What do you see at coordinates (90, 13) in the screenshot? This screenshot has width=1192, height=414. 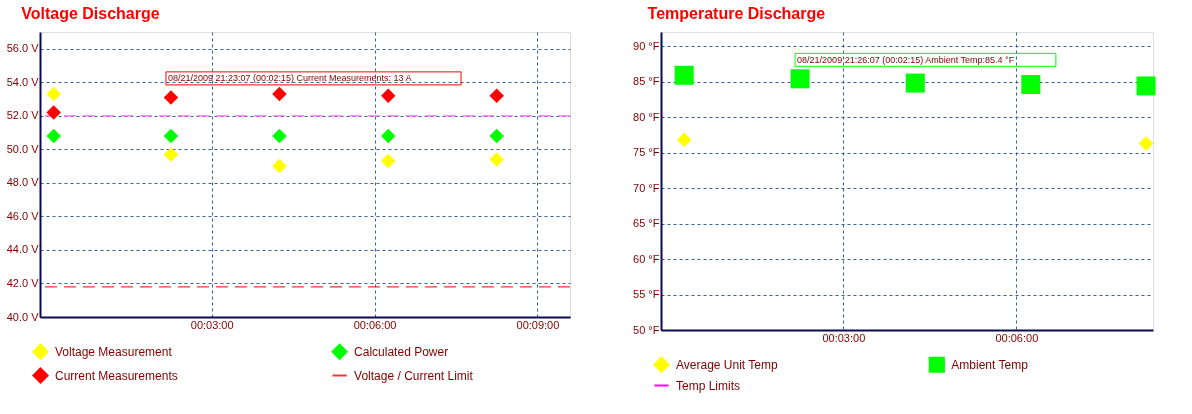 I see `chart-title: Voltage Discharge` at bounding box center [90, 13].